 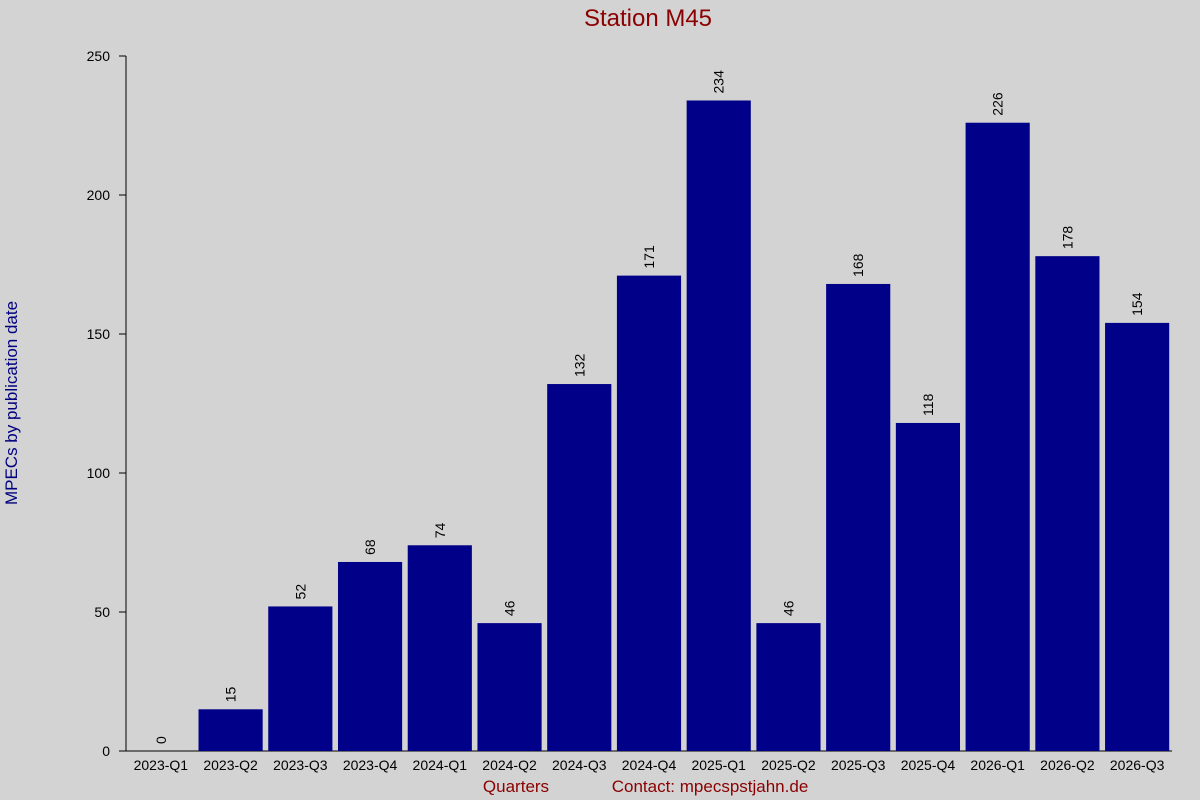 What do you see at coordinates (649, 257) in the screenshot?
I see `value-label: 171` at bounding box center [649, 257].